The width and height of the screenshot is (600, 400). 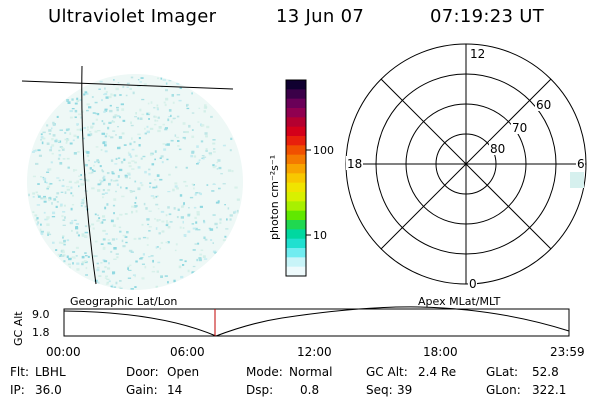 I want to click on timeline-right-label: Apex MLat/MLT, so click(x=459, y=301).